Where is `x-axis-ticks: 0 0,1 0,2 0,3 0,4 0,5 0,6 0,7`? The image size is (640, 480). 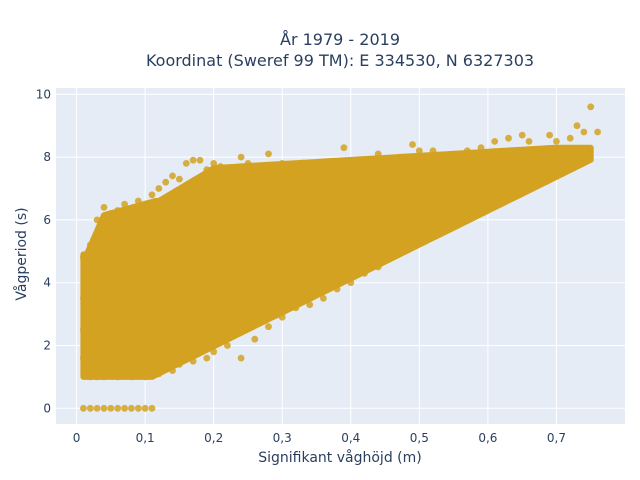 x-axis-ticks: 0 0,1 0,2 0,3 0,4 0,5 0,6 0,7 is located at coordinates (319, 438).